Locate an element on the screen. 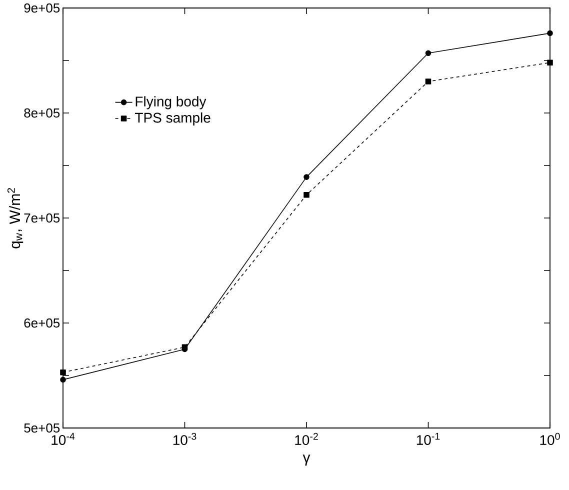 The image size is (569, 490). x-tick-label: 10$^{-2}$ is located at coordinates (306, 439).